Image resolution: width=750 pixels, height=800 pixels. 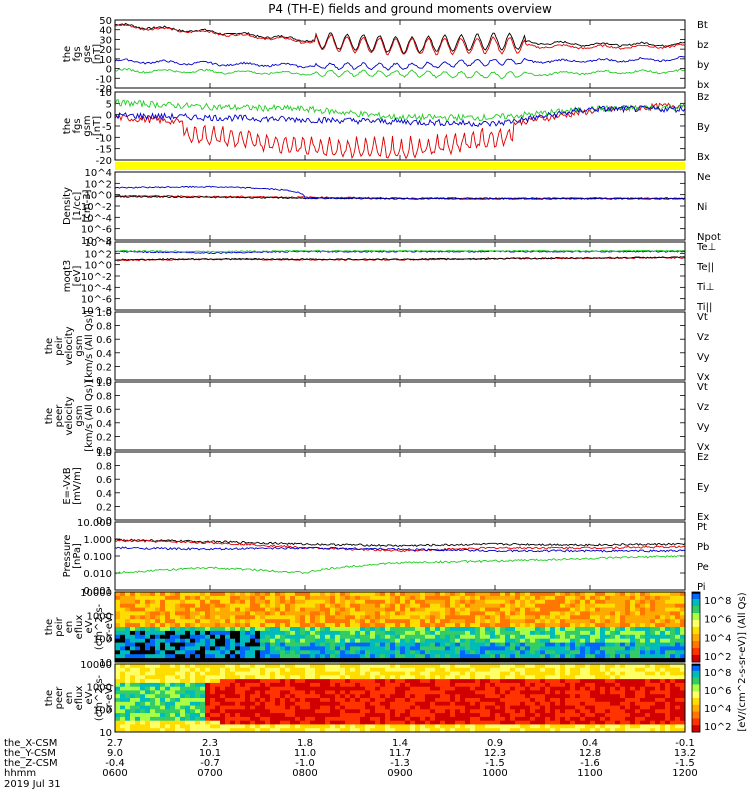 I want to click on x-tick-label: -1.6, so click(x=590, y=763).